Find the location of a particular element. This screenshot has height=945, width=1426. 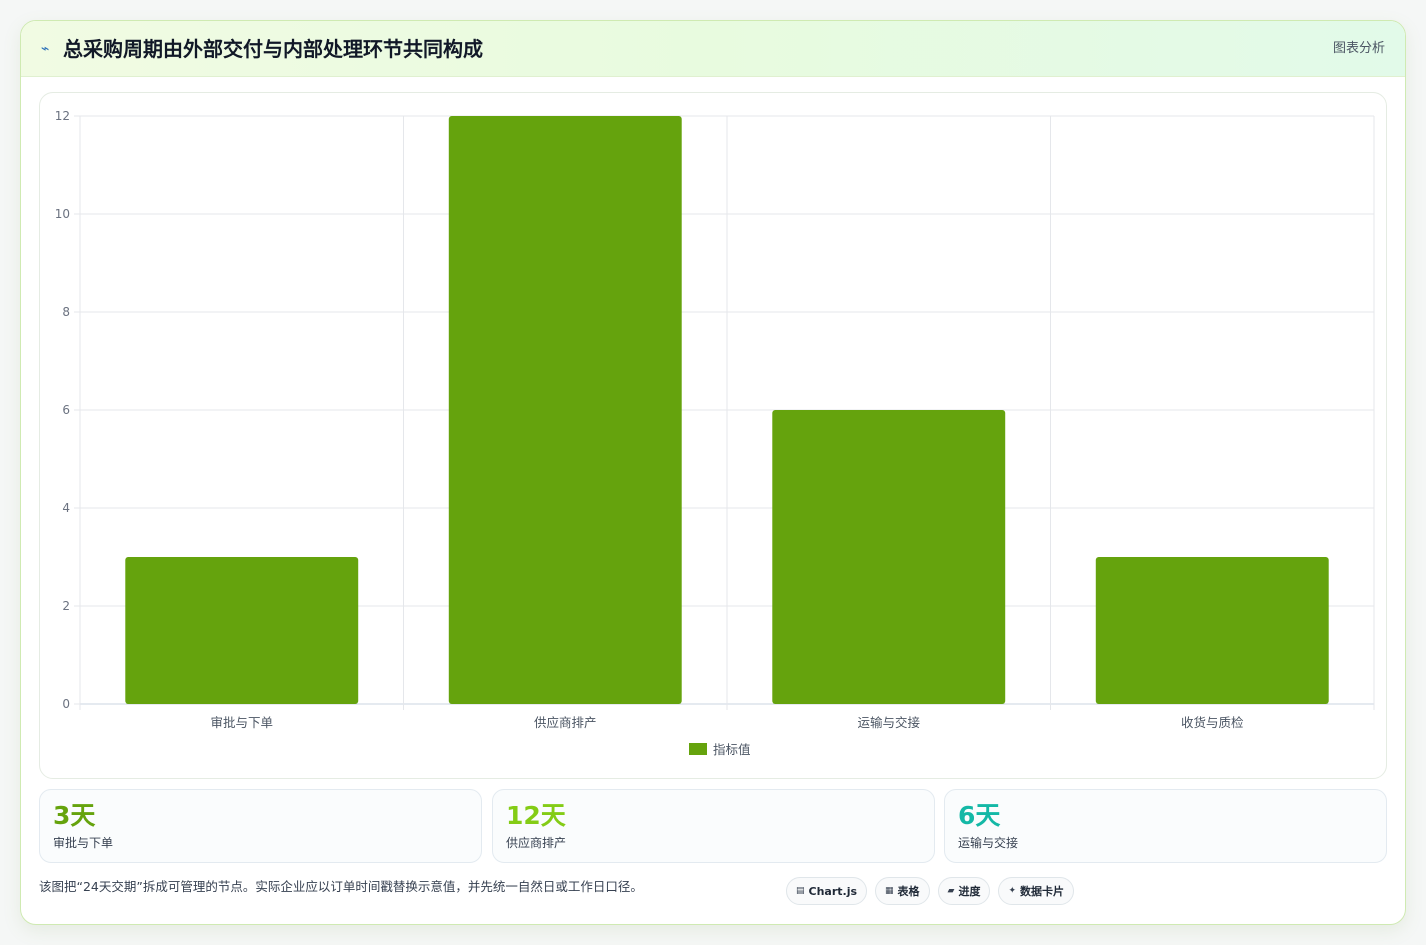

legend-swatch is located at coordinates (698, 749).